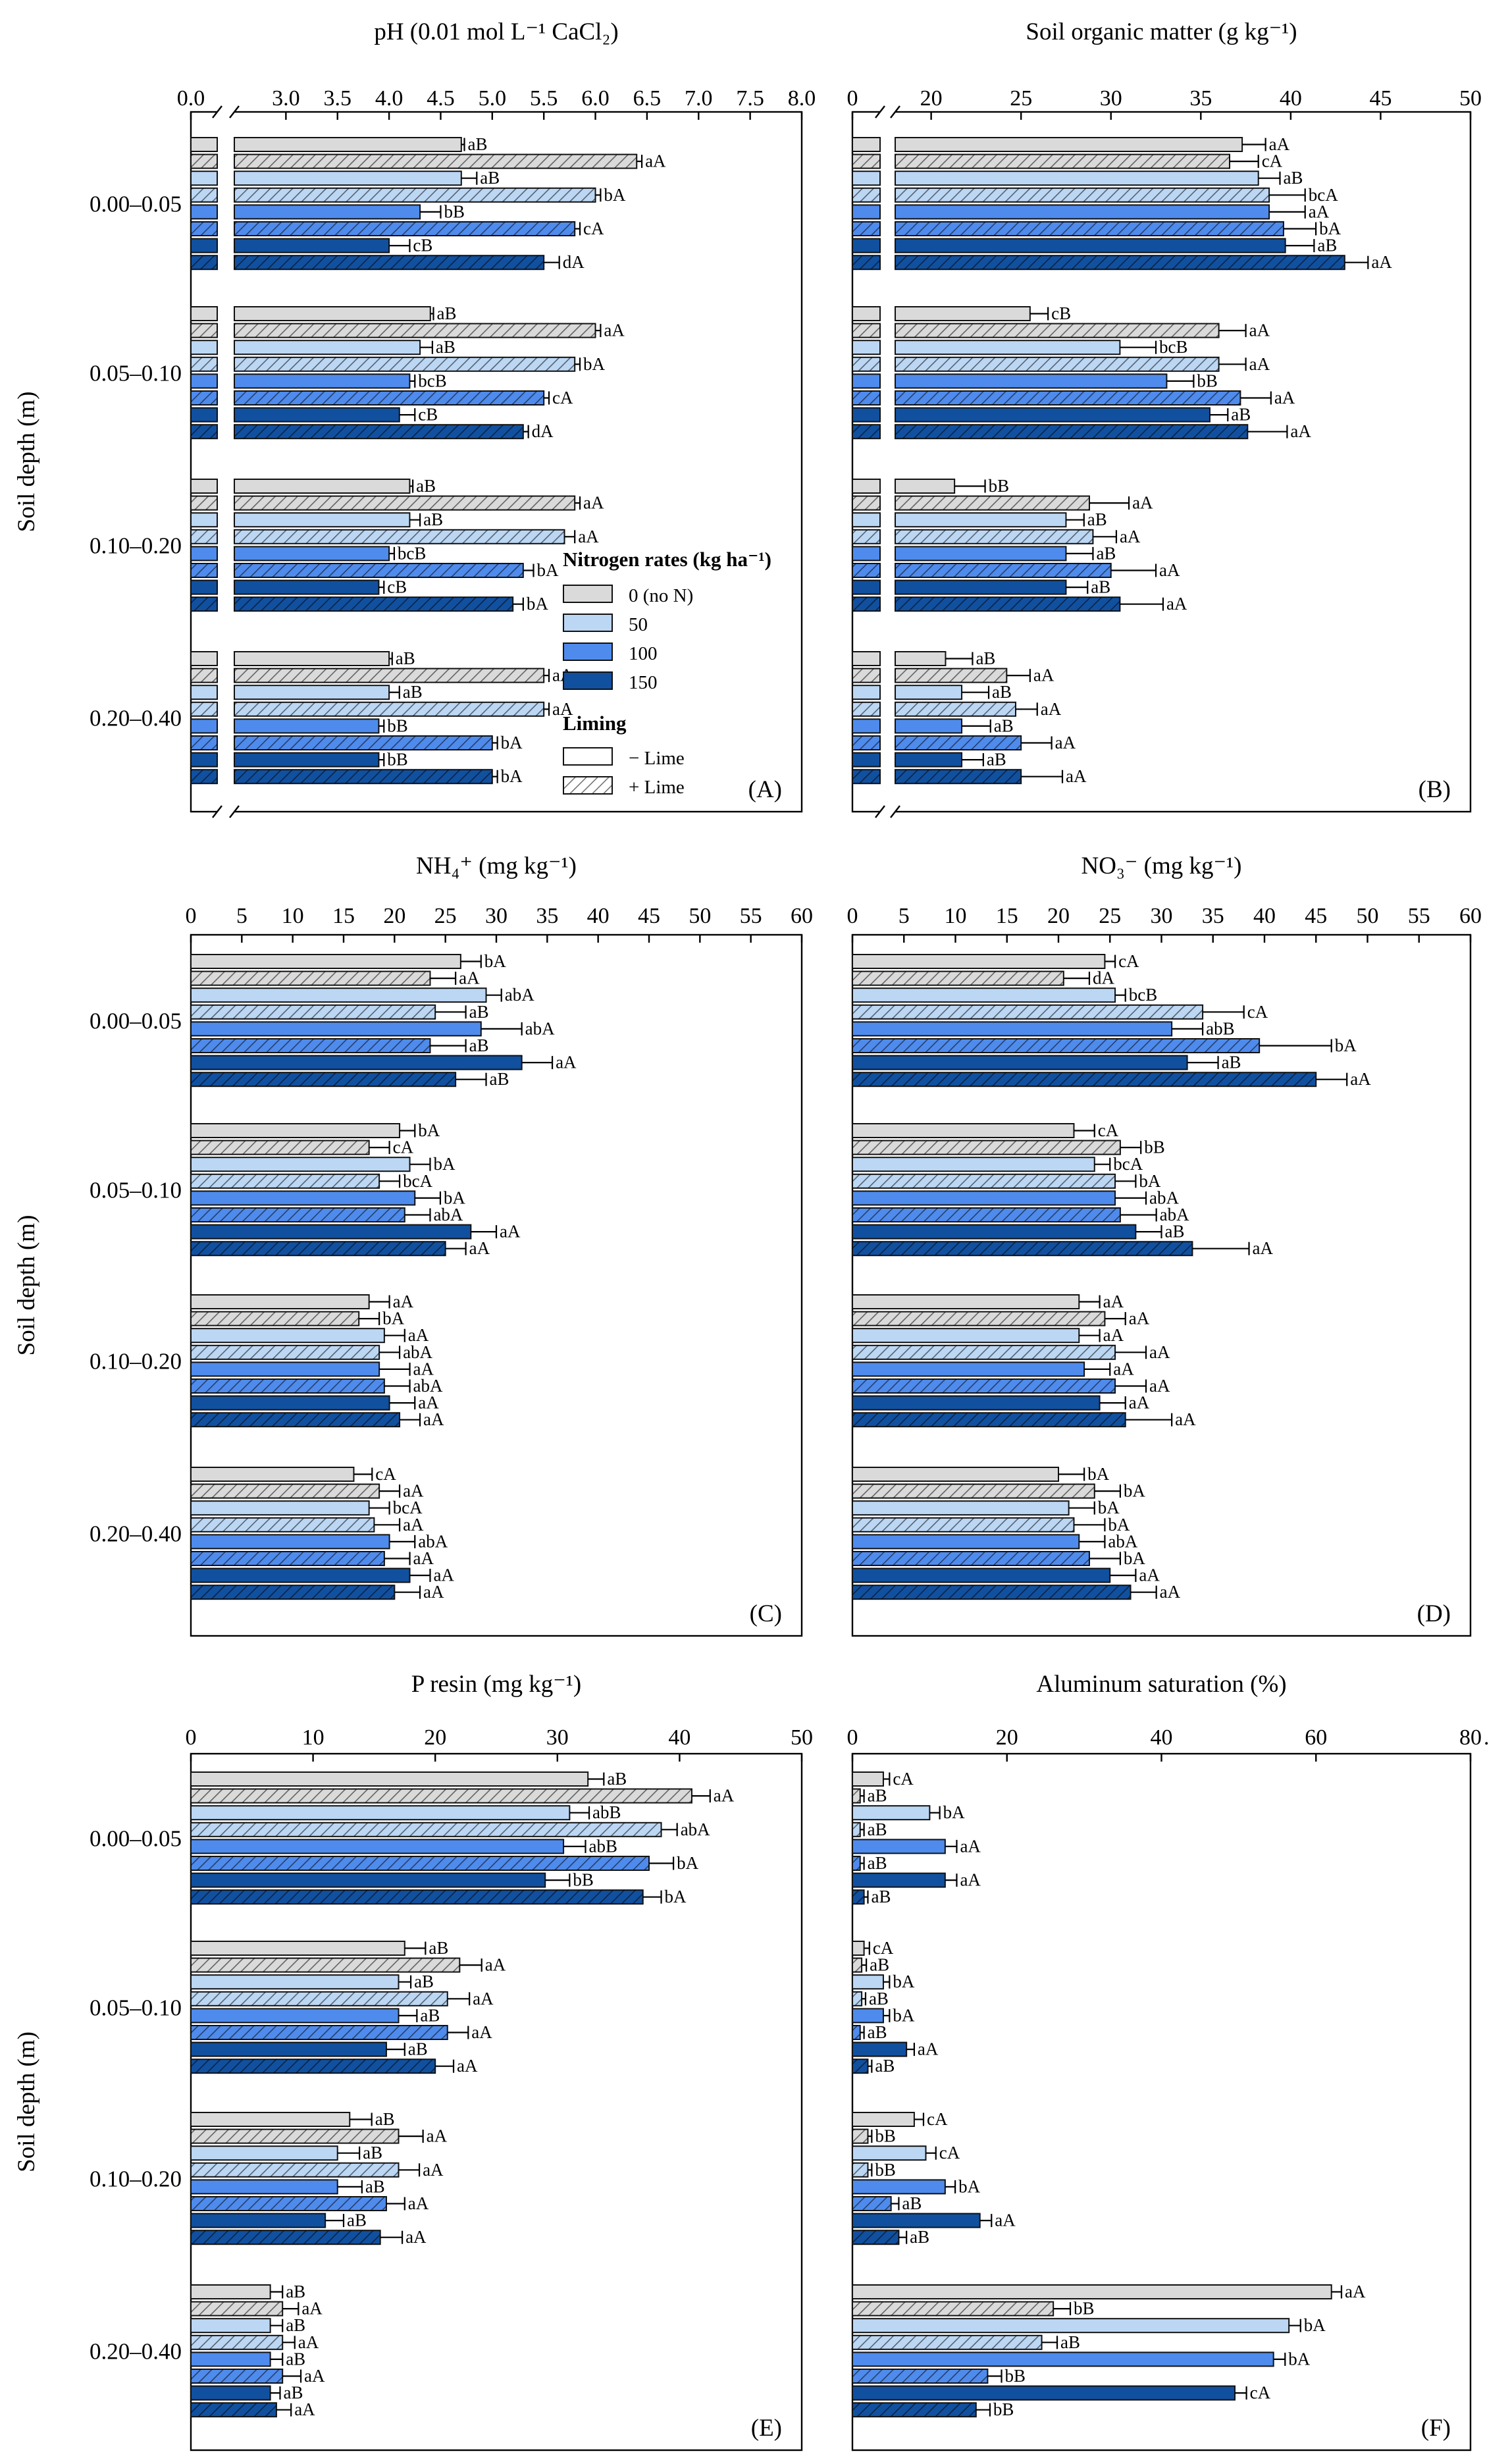 The height and width of the screenshot is (2464, 1510). Describe the element at coordinates (286, 98) in the screenshot. I see `x-tick-label: 3.0` at that location.